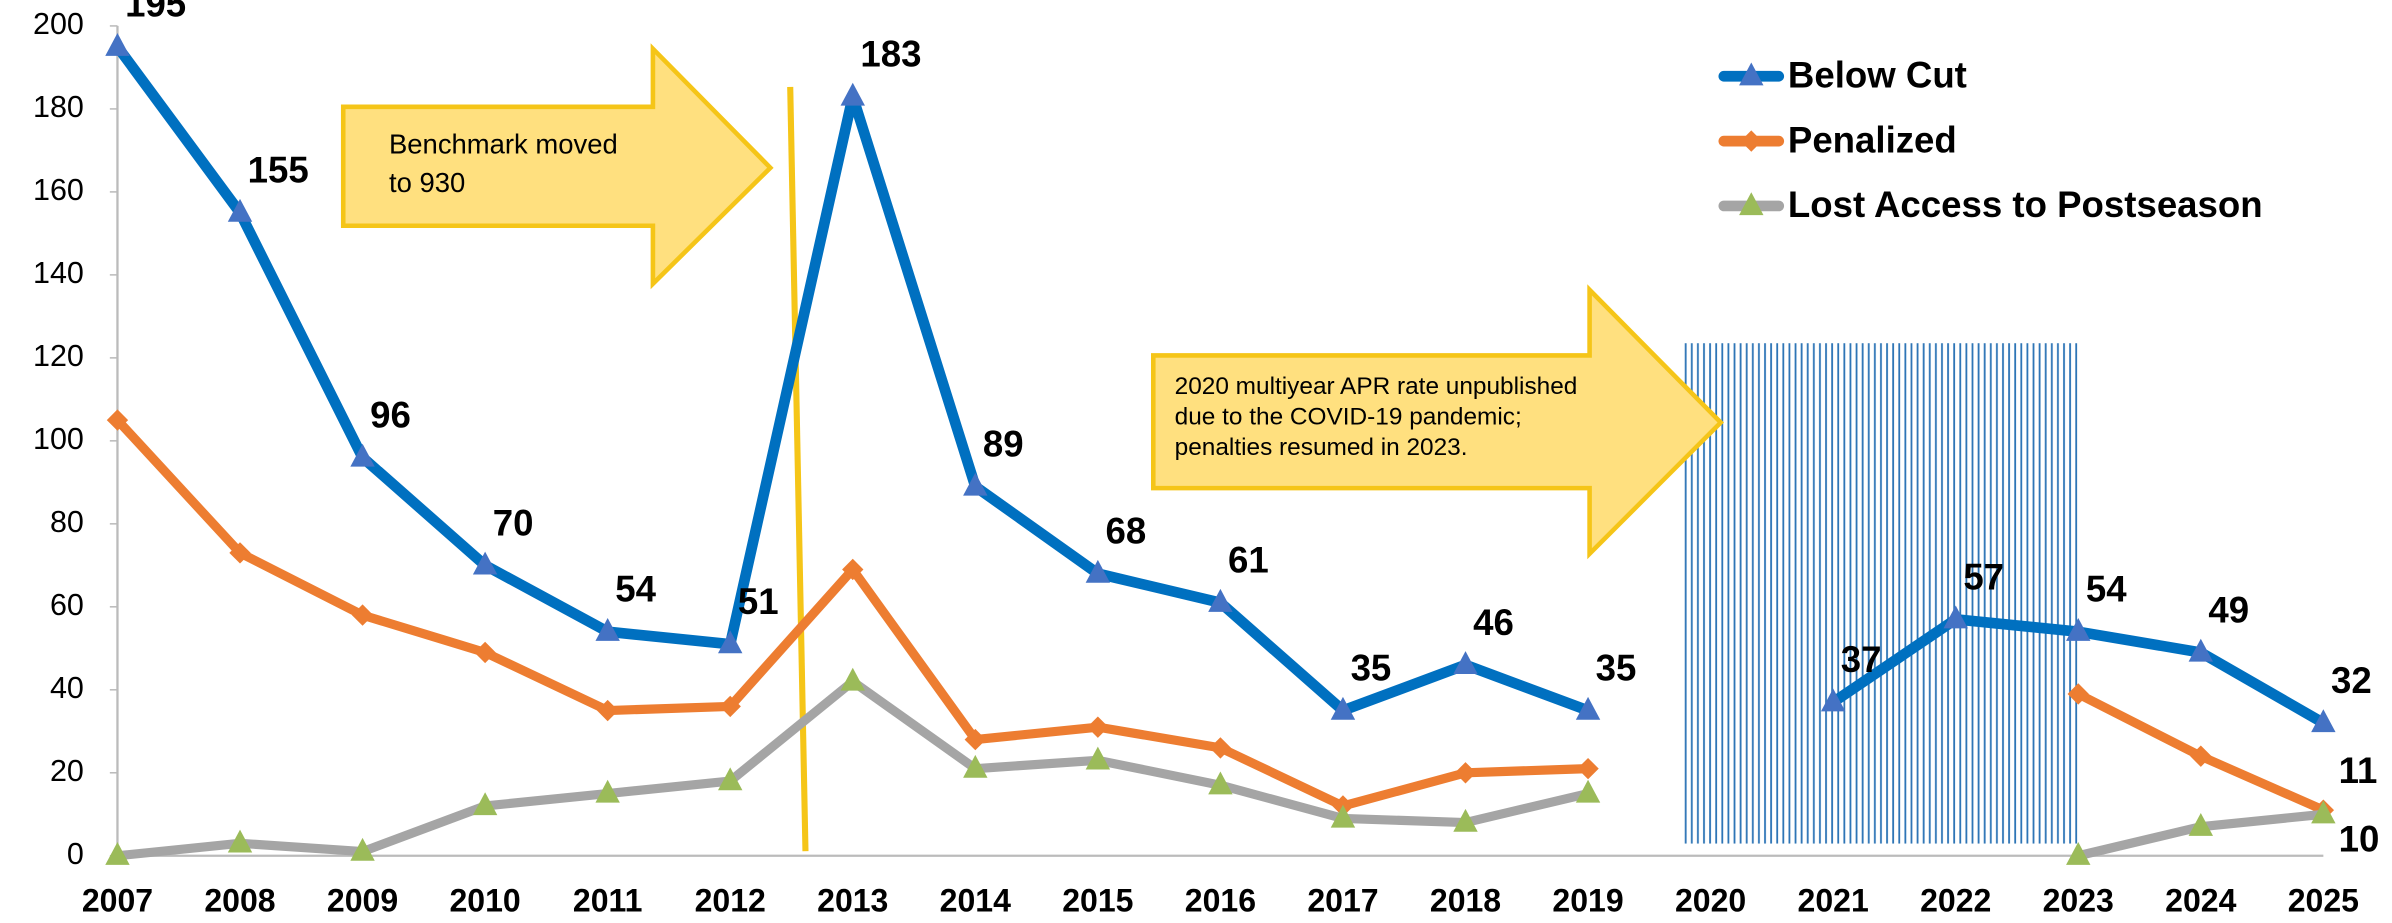  I want to click on y-tick-label: 200, so click(58, 24).